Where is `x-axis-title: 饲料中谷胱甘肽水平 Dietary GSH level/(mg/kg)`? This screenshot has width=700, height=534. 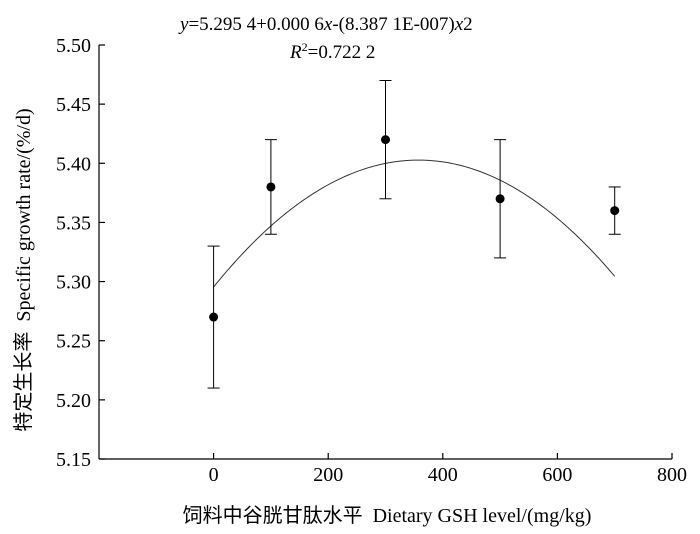 x-axis-title: 饲料中谷胱甘肽水平 Dietary GSH level/(mg/kg) is located at coordinates (387, 515).